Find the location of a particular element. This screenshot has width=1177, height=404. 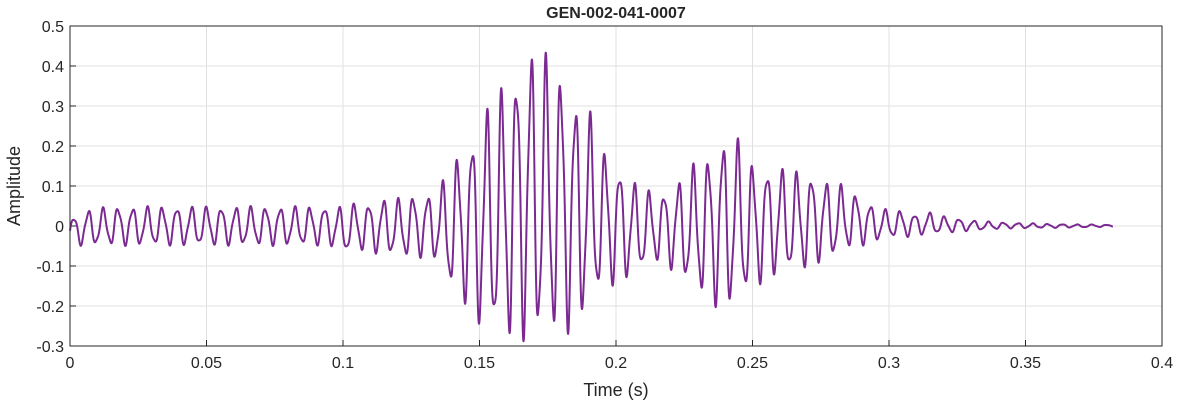

x-tick-label: 0 is located at coordinates (70, 363).